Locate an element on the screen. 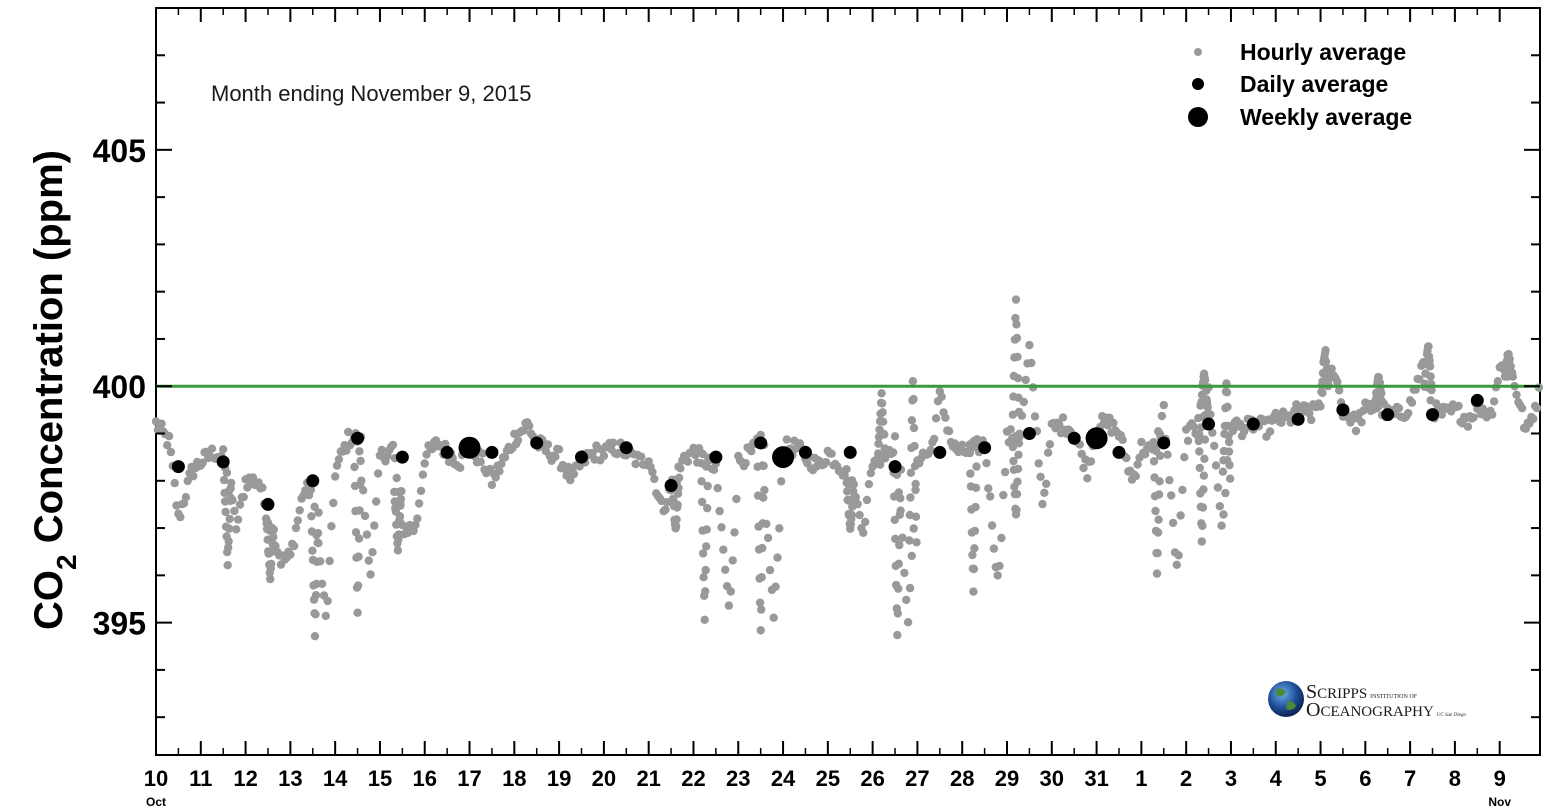 The width and height of the screenshot is (1545, 812). x-tick-label: 27 is located at coordinates (917, 778).